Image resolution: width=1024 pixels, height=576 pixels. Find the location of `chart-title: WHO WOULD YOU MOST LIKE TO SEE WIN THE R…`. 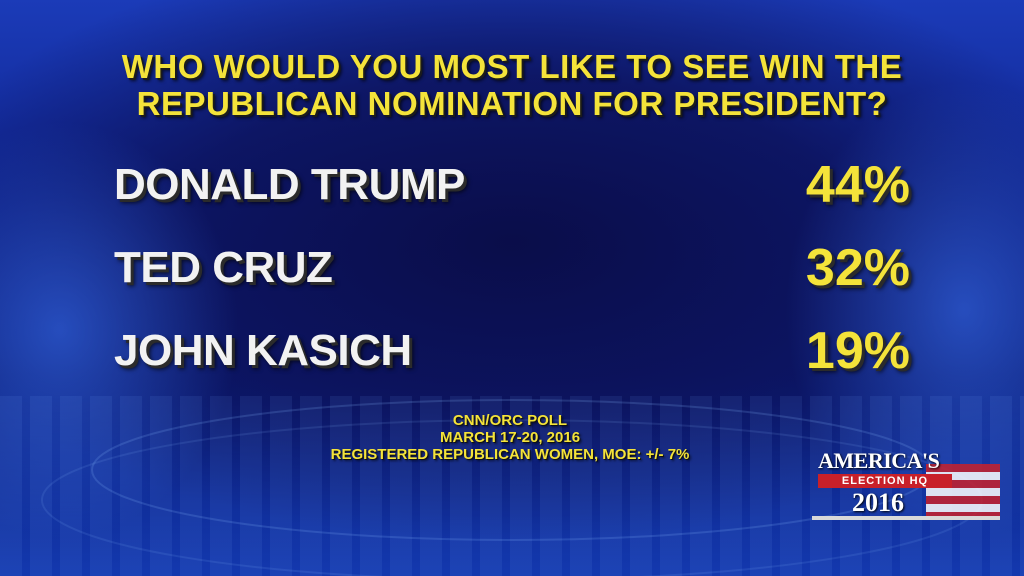

chart-title: WHO WOULD YOU MOST LIKE TO SEE WIN THE R… is located at coordinates (512, 85).